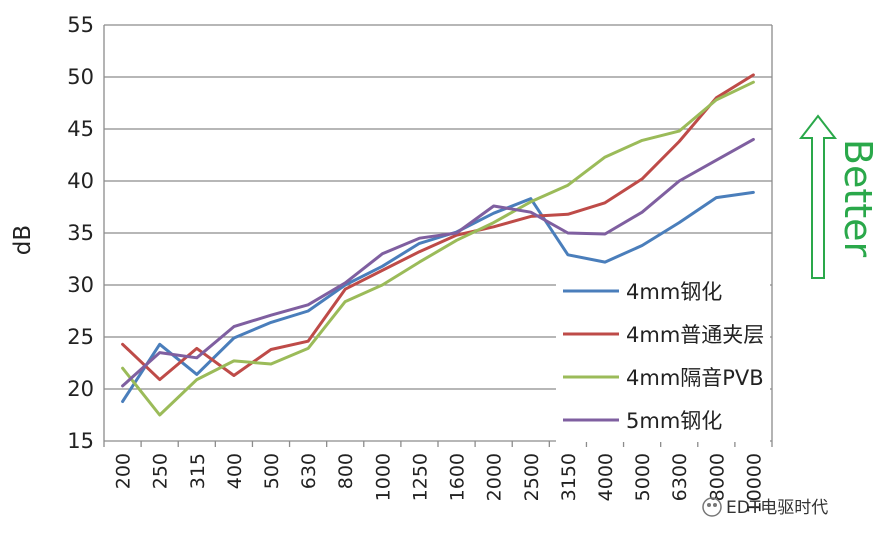 The height and width of the screenshot is (545, 883). I want to click on y-tick-label: 35, so click(80, 233).